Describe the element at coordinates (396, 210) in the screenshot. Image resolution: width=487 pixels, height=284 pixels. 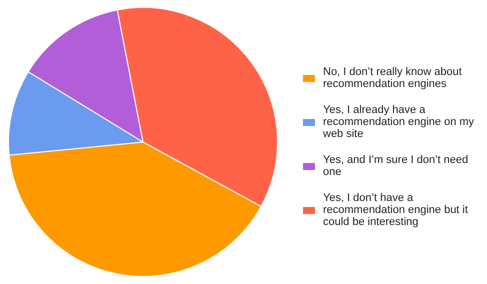
I see `legend-label: Yes, I don’t have a recommendation engine but it could be interesting` at that location.